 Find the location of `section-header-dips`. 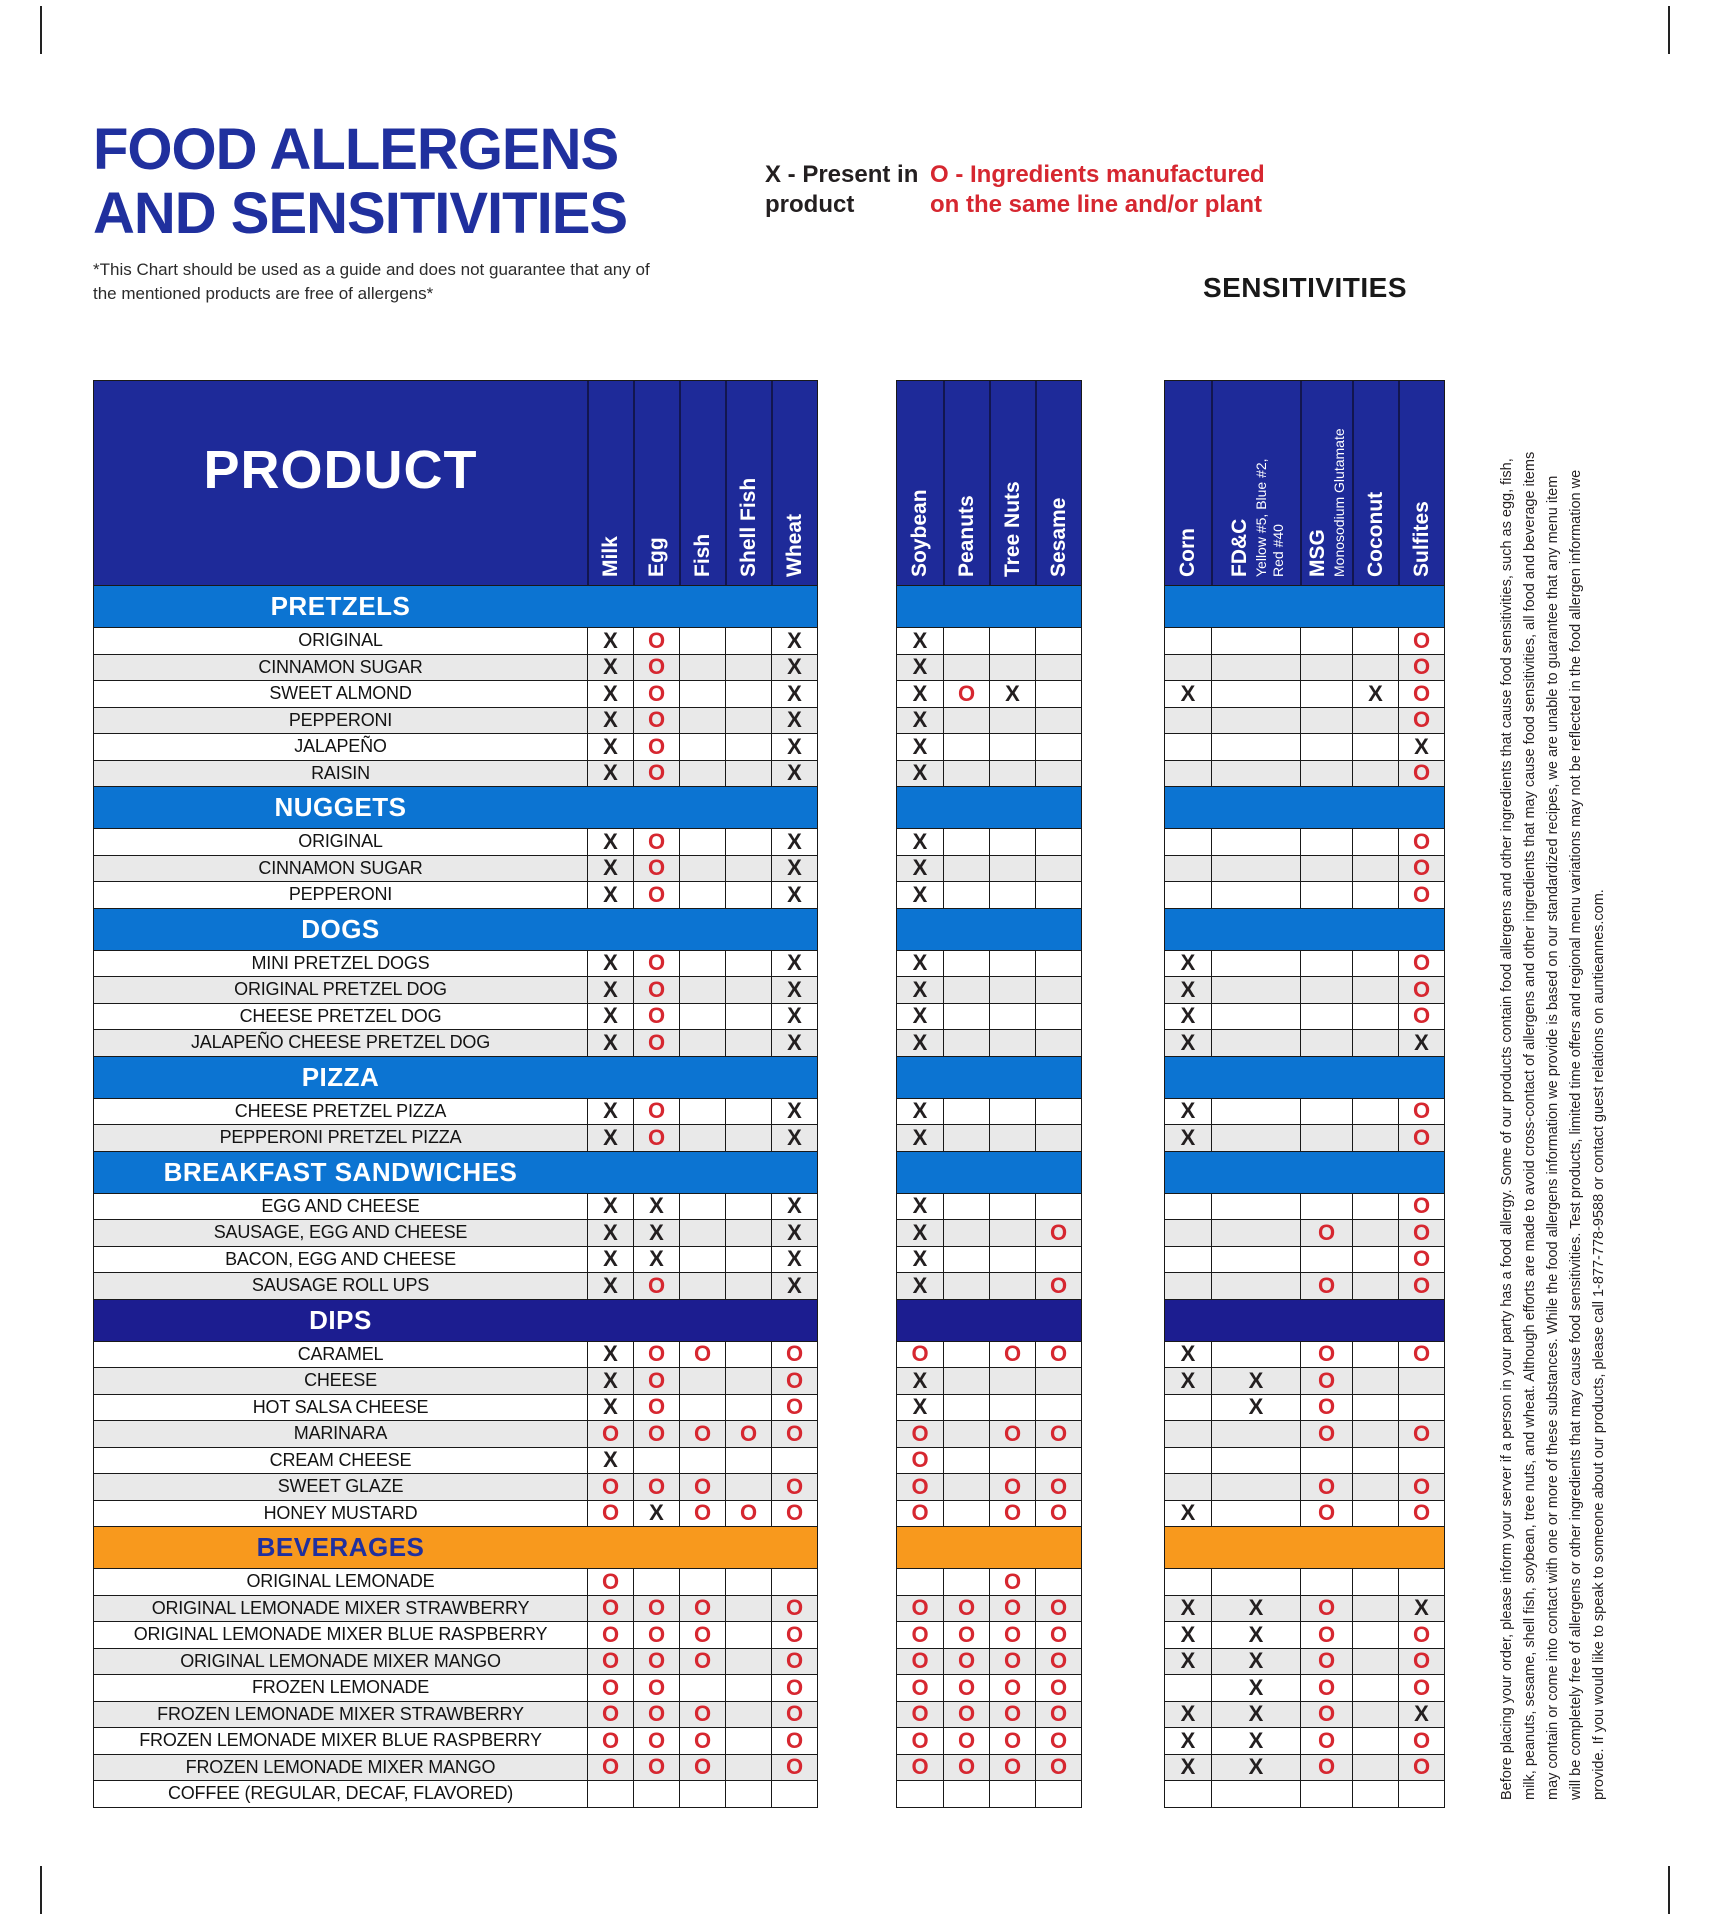

section-header-dips is located at coordinates (1304, 1319).